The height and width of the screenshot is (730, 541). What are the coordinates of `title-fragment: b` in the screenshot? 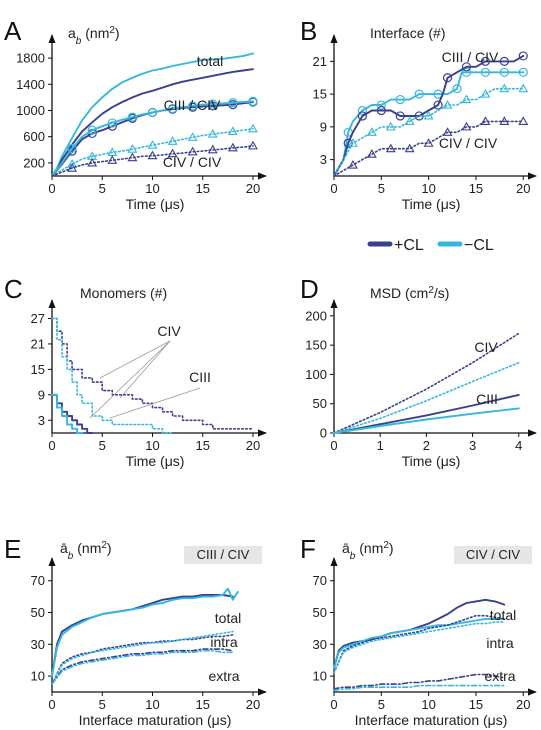 It's located at (353, 556).